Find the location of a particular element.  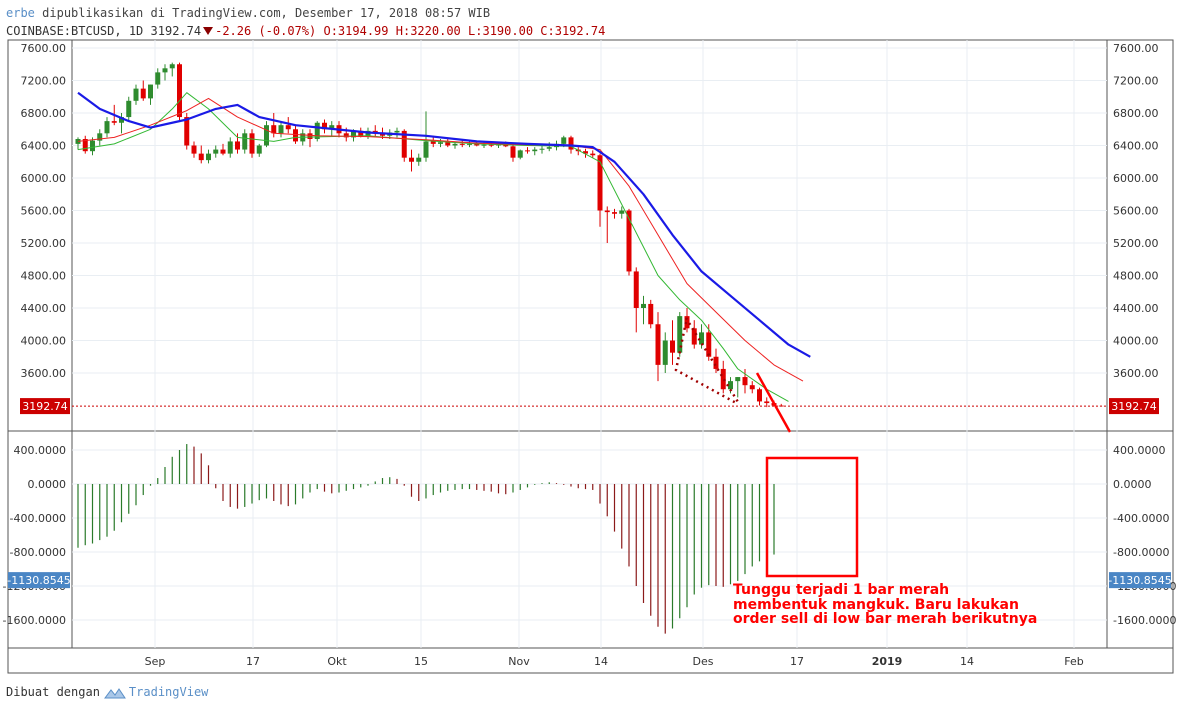

time-tick-label: 2019 is located at coordinates (887, 661).